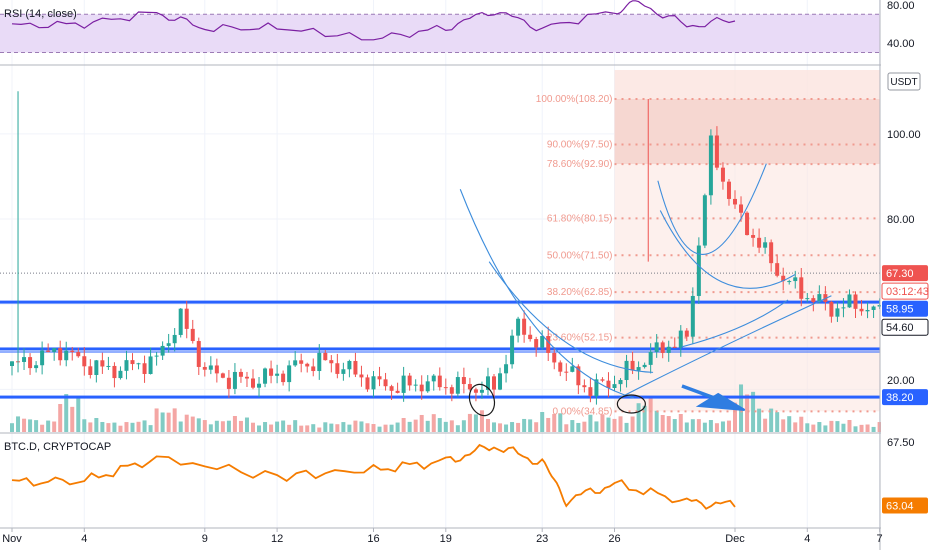  I want to click on fib-level-label: 0.00%(34.85), so click(582, 411).